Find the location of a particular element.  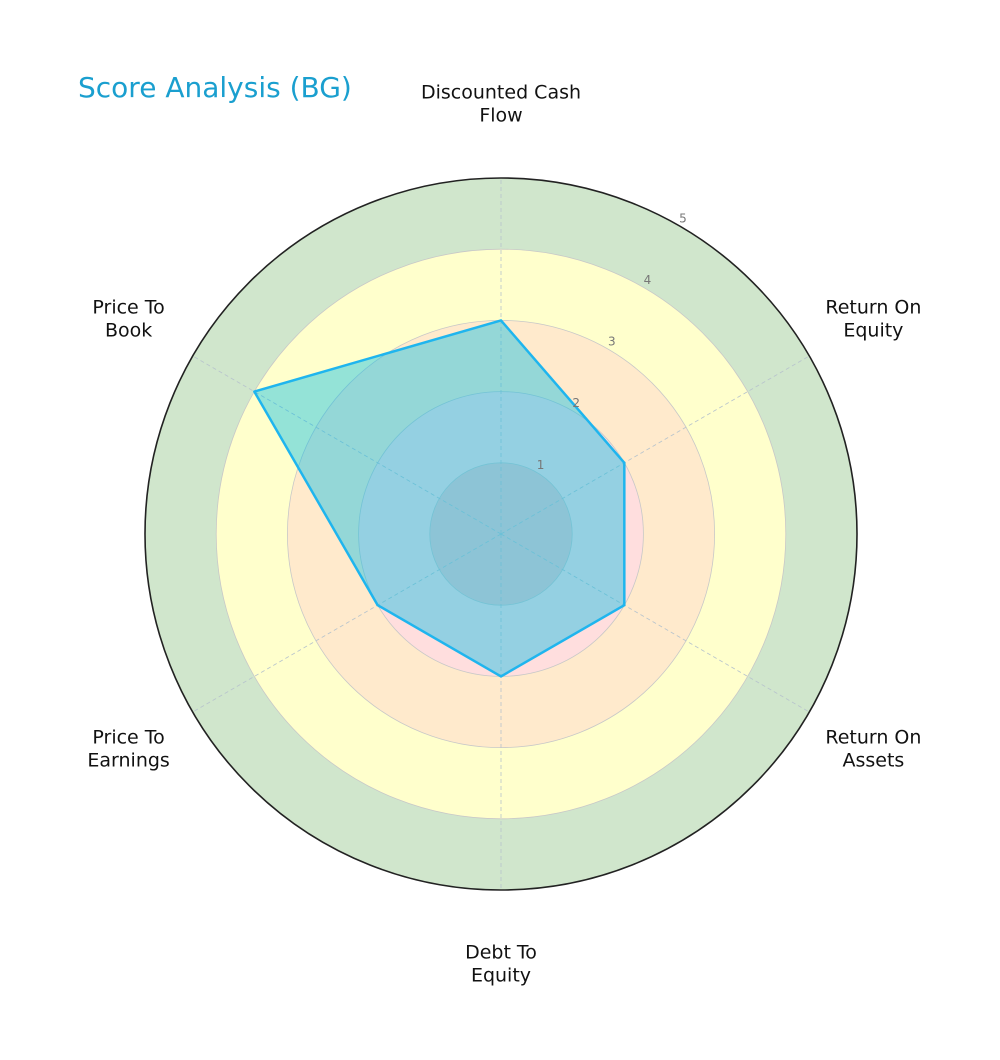

axis-label: Debt To Equity is located at coordinates (501, 963).